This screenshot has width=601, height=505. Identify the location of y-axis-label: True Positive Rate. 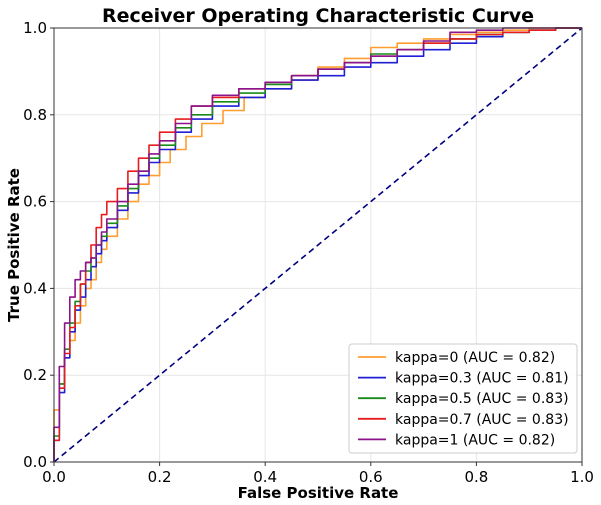
(14, 245).